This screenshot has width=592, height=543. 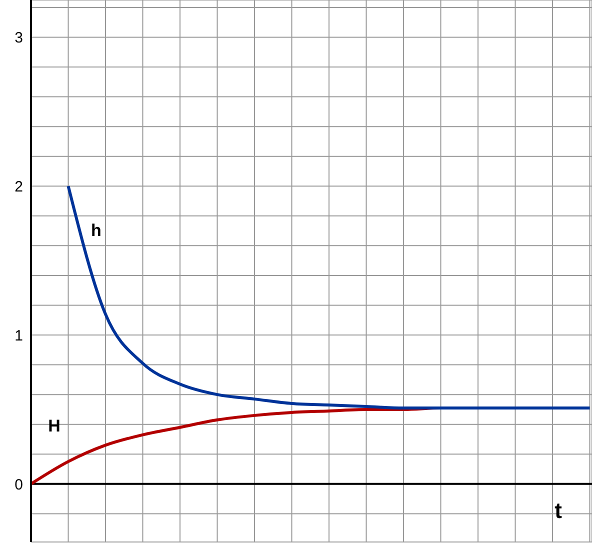 I want to click on x-axis-title: t, so click(x=558, y=511).